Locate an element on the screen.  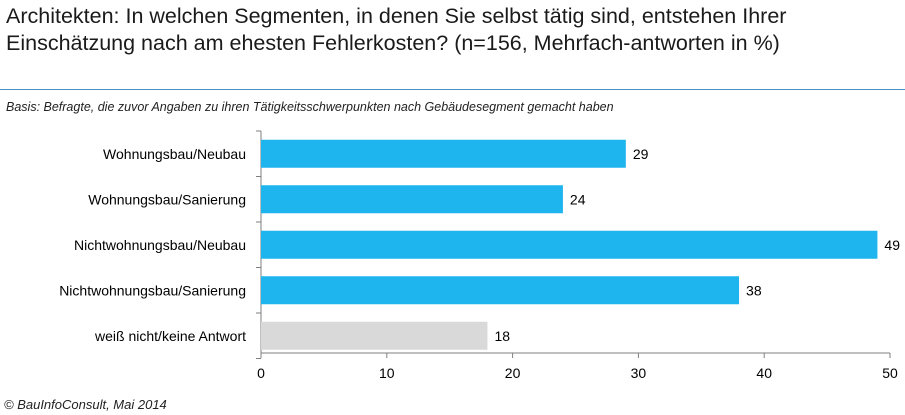
x-tick-label: 30 is located at coordinates (639, 373).